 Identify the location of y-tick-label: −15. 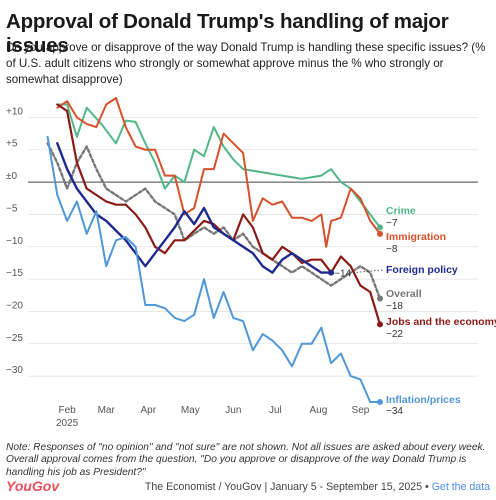
(14, 273).